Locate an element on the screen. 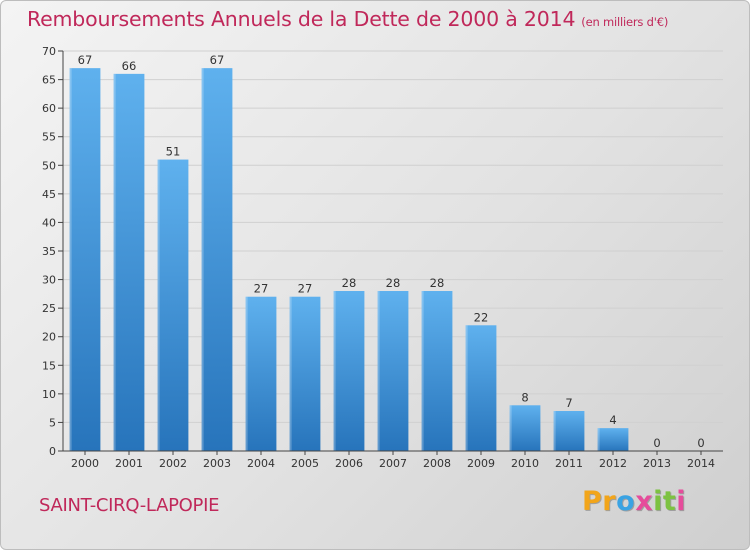  x-tick-label-2007: 2007 is located at coordinates (393, 463).